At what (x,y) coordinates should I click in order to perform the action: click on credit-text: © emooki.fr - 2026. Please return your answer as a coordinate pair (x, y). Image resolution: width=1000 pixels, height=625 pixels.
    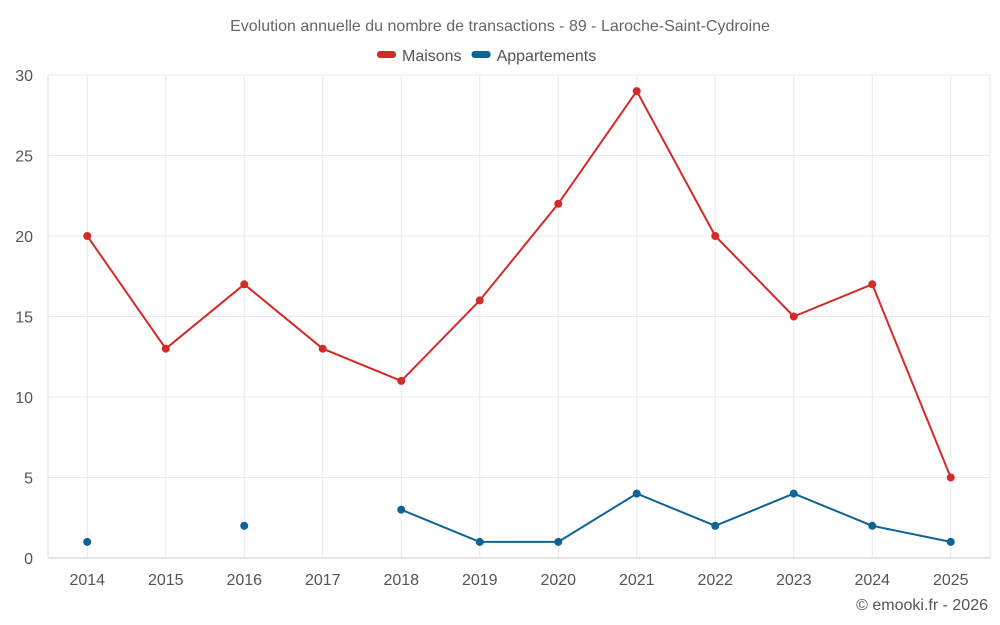
    Looking at the image, I should click on (922, 605).